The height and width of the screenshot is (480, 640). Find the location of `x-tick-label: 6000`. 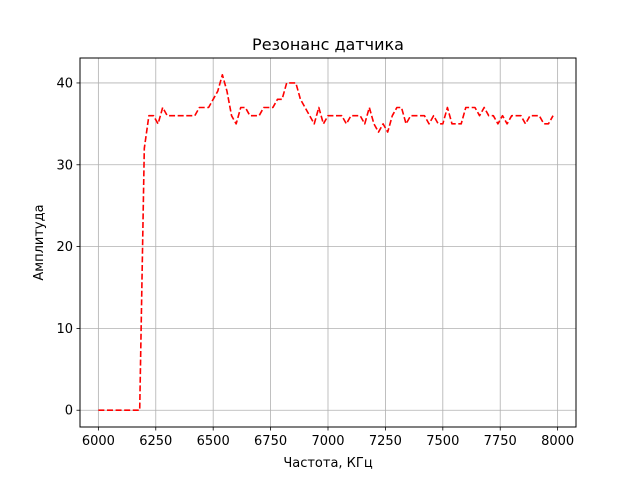

x-tick-label: 6000 is located at coordinates (98, 441).